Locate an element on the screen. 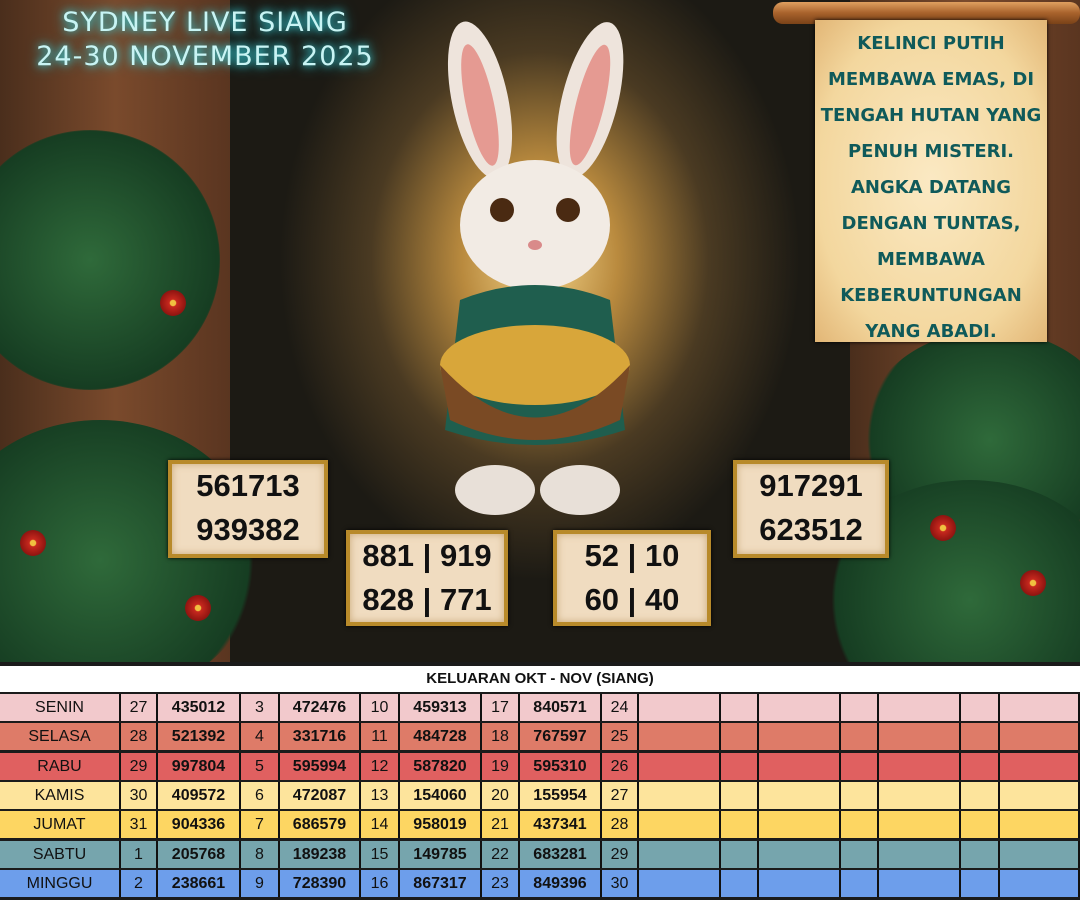 The image size is (1080, 900). result-cell: 767597 is located at coordinates (561, 737).